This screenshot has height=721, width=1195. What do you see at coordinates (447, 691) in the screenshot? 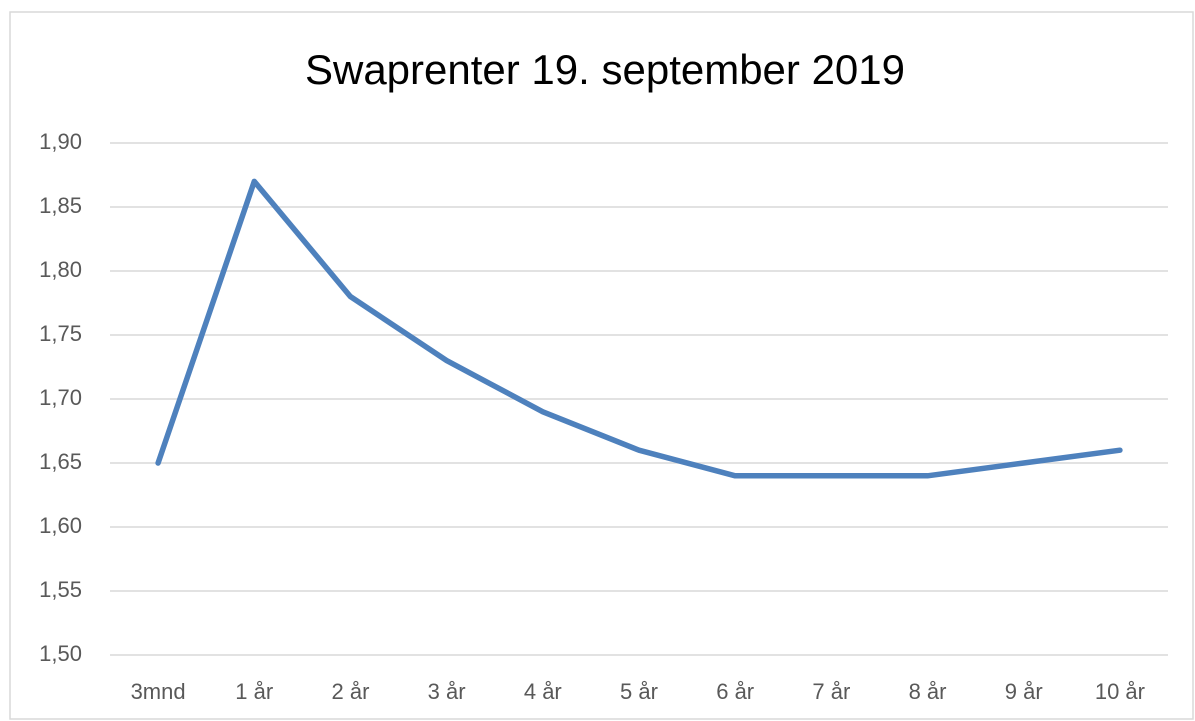
I see `x-tick-label: 3 år` at bounding box center [447, 691].